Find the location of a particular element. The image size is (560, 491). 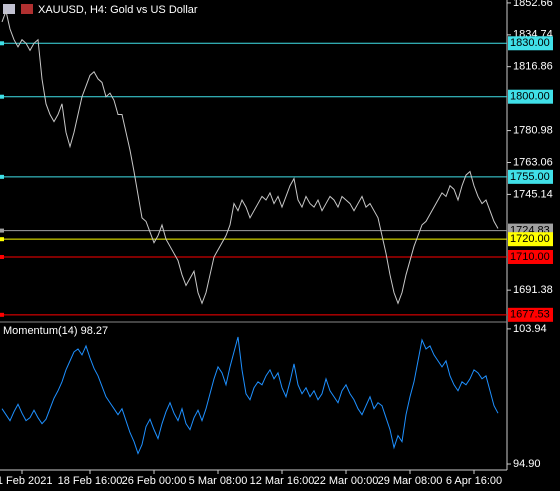

level-label: 1830.00 is located at coordinates (530, 43).